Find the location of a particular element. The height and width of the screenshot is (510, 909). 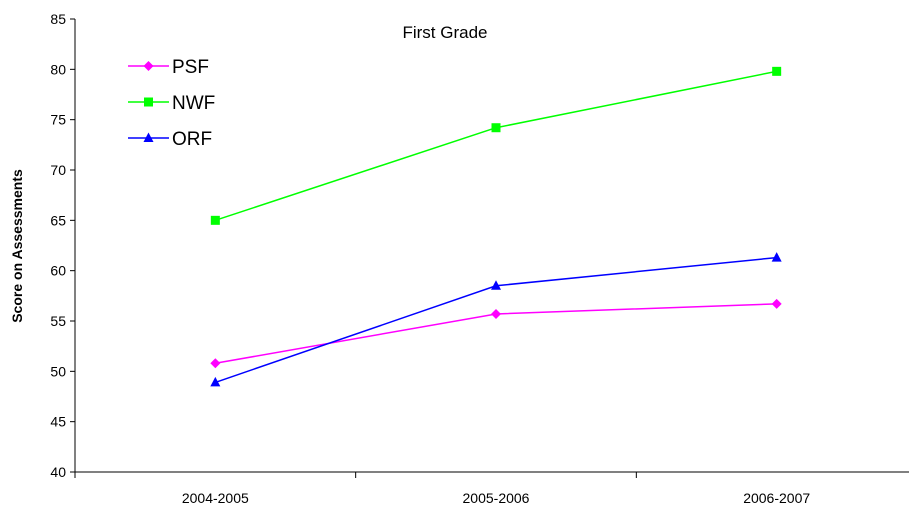

legend-label-orf: ORF is located at coordinates (192, 139).